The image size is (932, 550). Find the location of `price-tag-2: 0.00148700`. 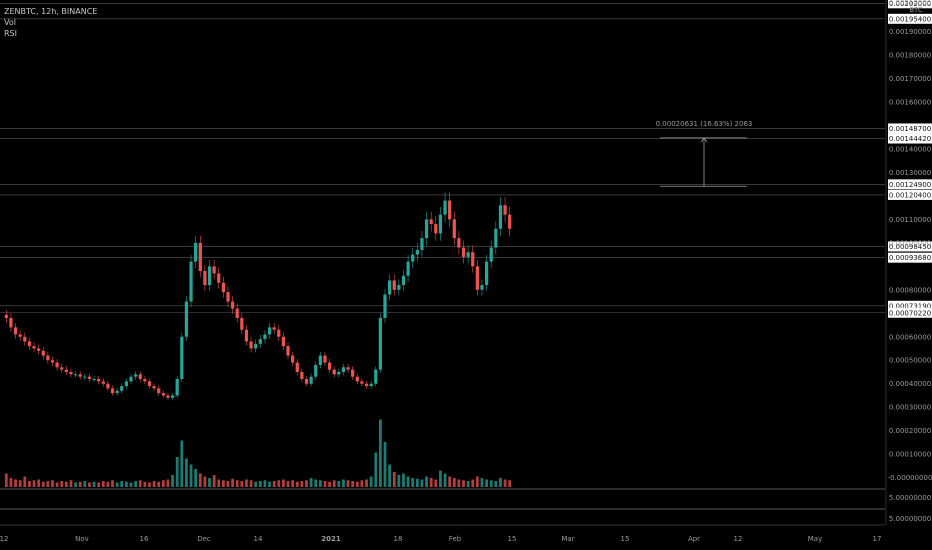

price-tag-2: 0.00148700 is located at coordinates (910, 129).